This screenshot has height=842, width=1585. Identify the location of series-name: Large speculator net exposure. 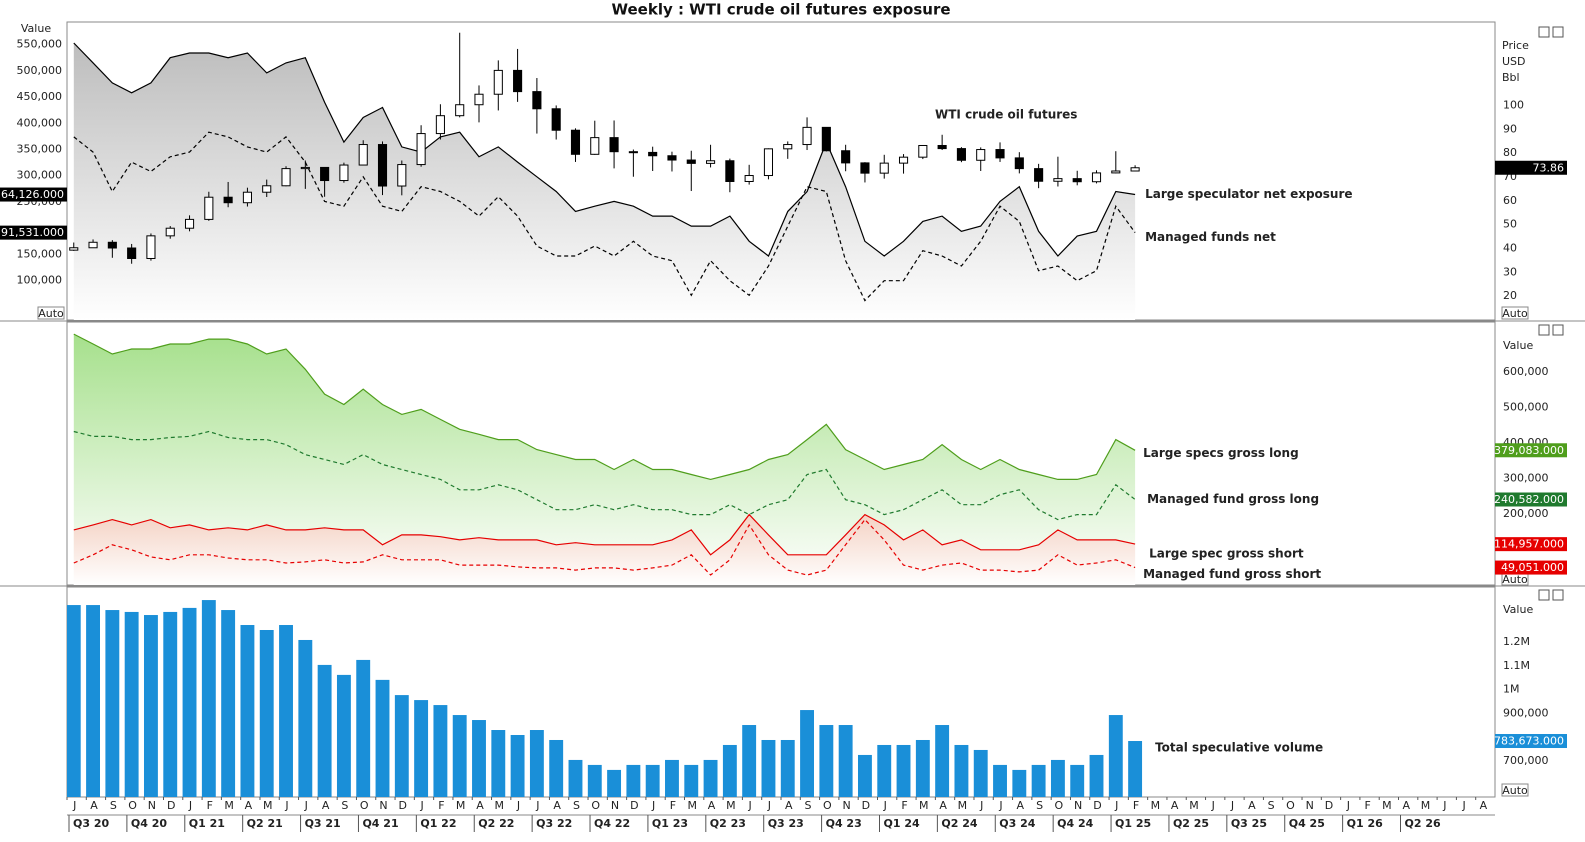
(1248, 194).